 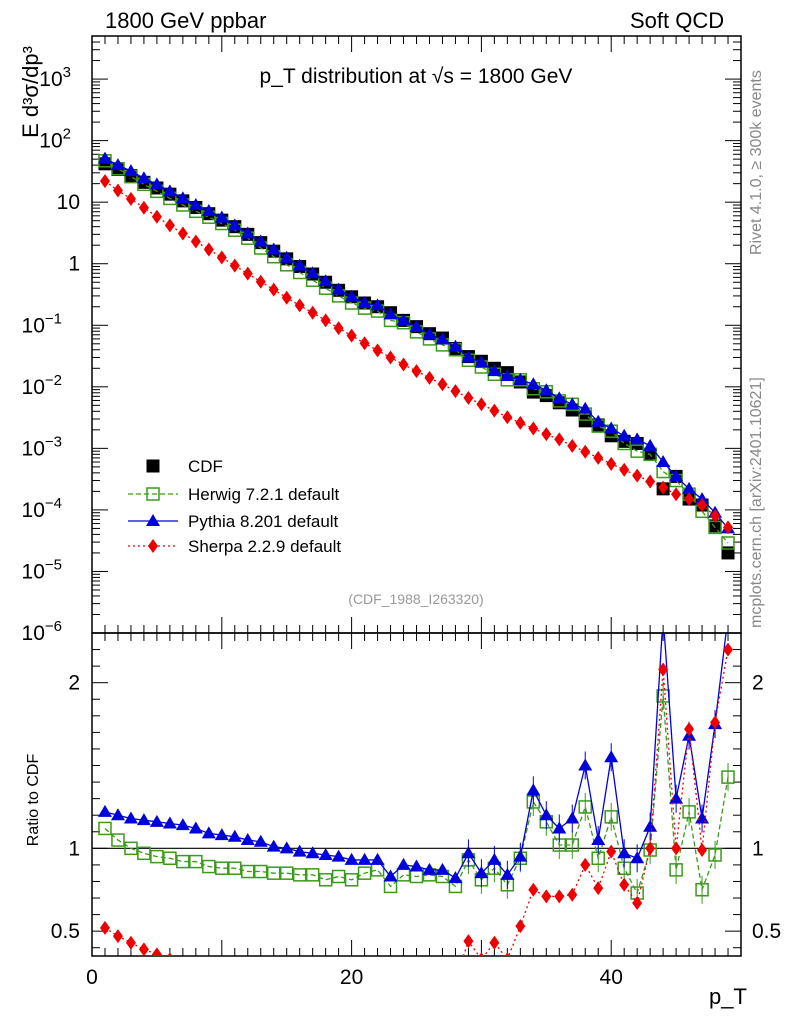 I want to click on y-tick-label-main: 10, so click(x=68, y=202).